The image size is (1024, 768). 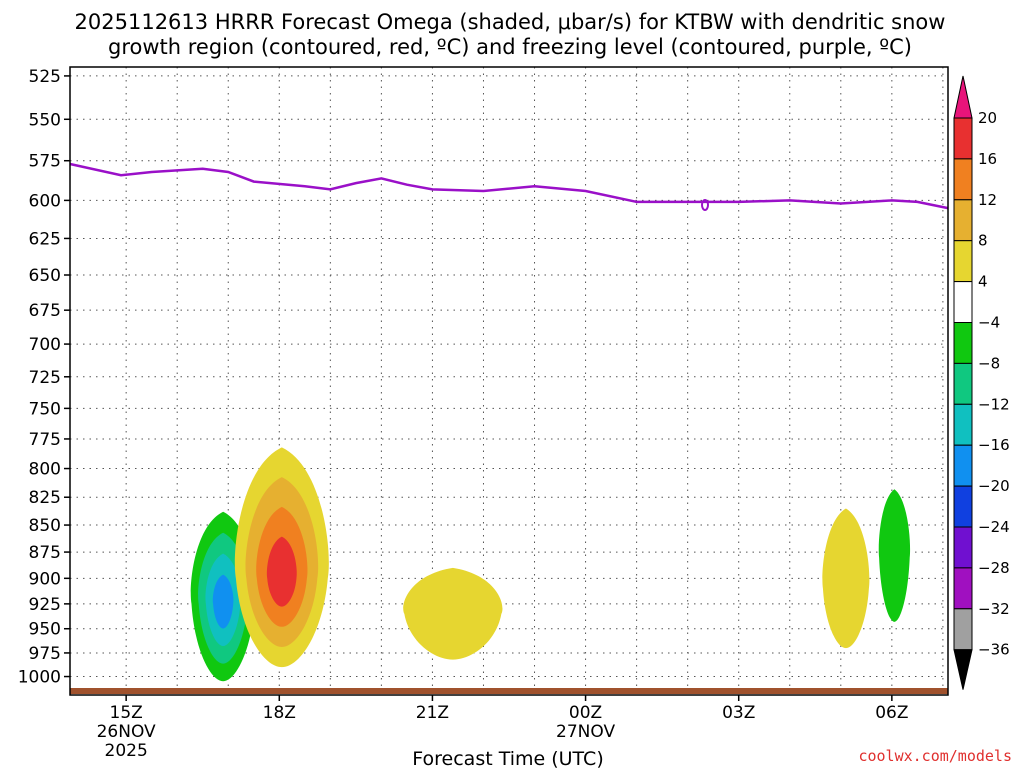 I want to click on colorbar-label: −16, so click(x=994, y=445).